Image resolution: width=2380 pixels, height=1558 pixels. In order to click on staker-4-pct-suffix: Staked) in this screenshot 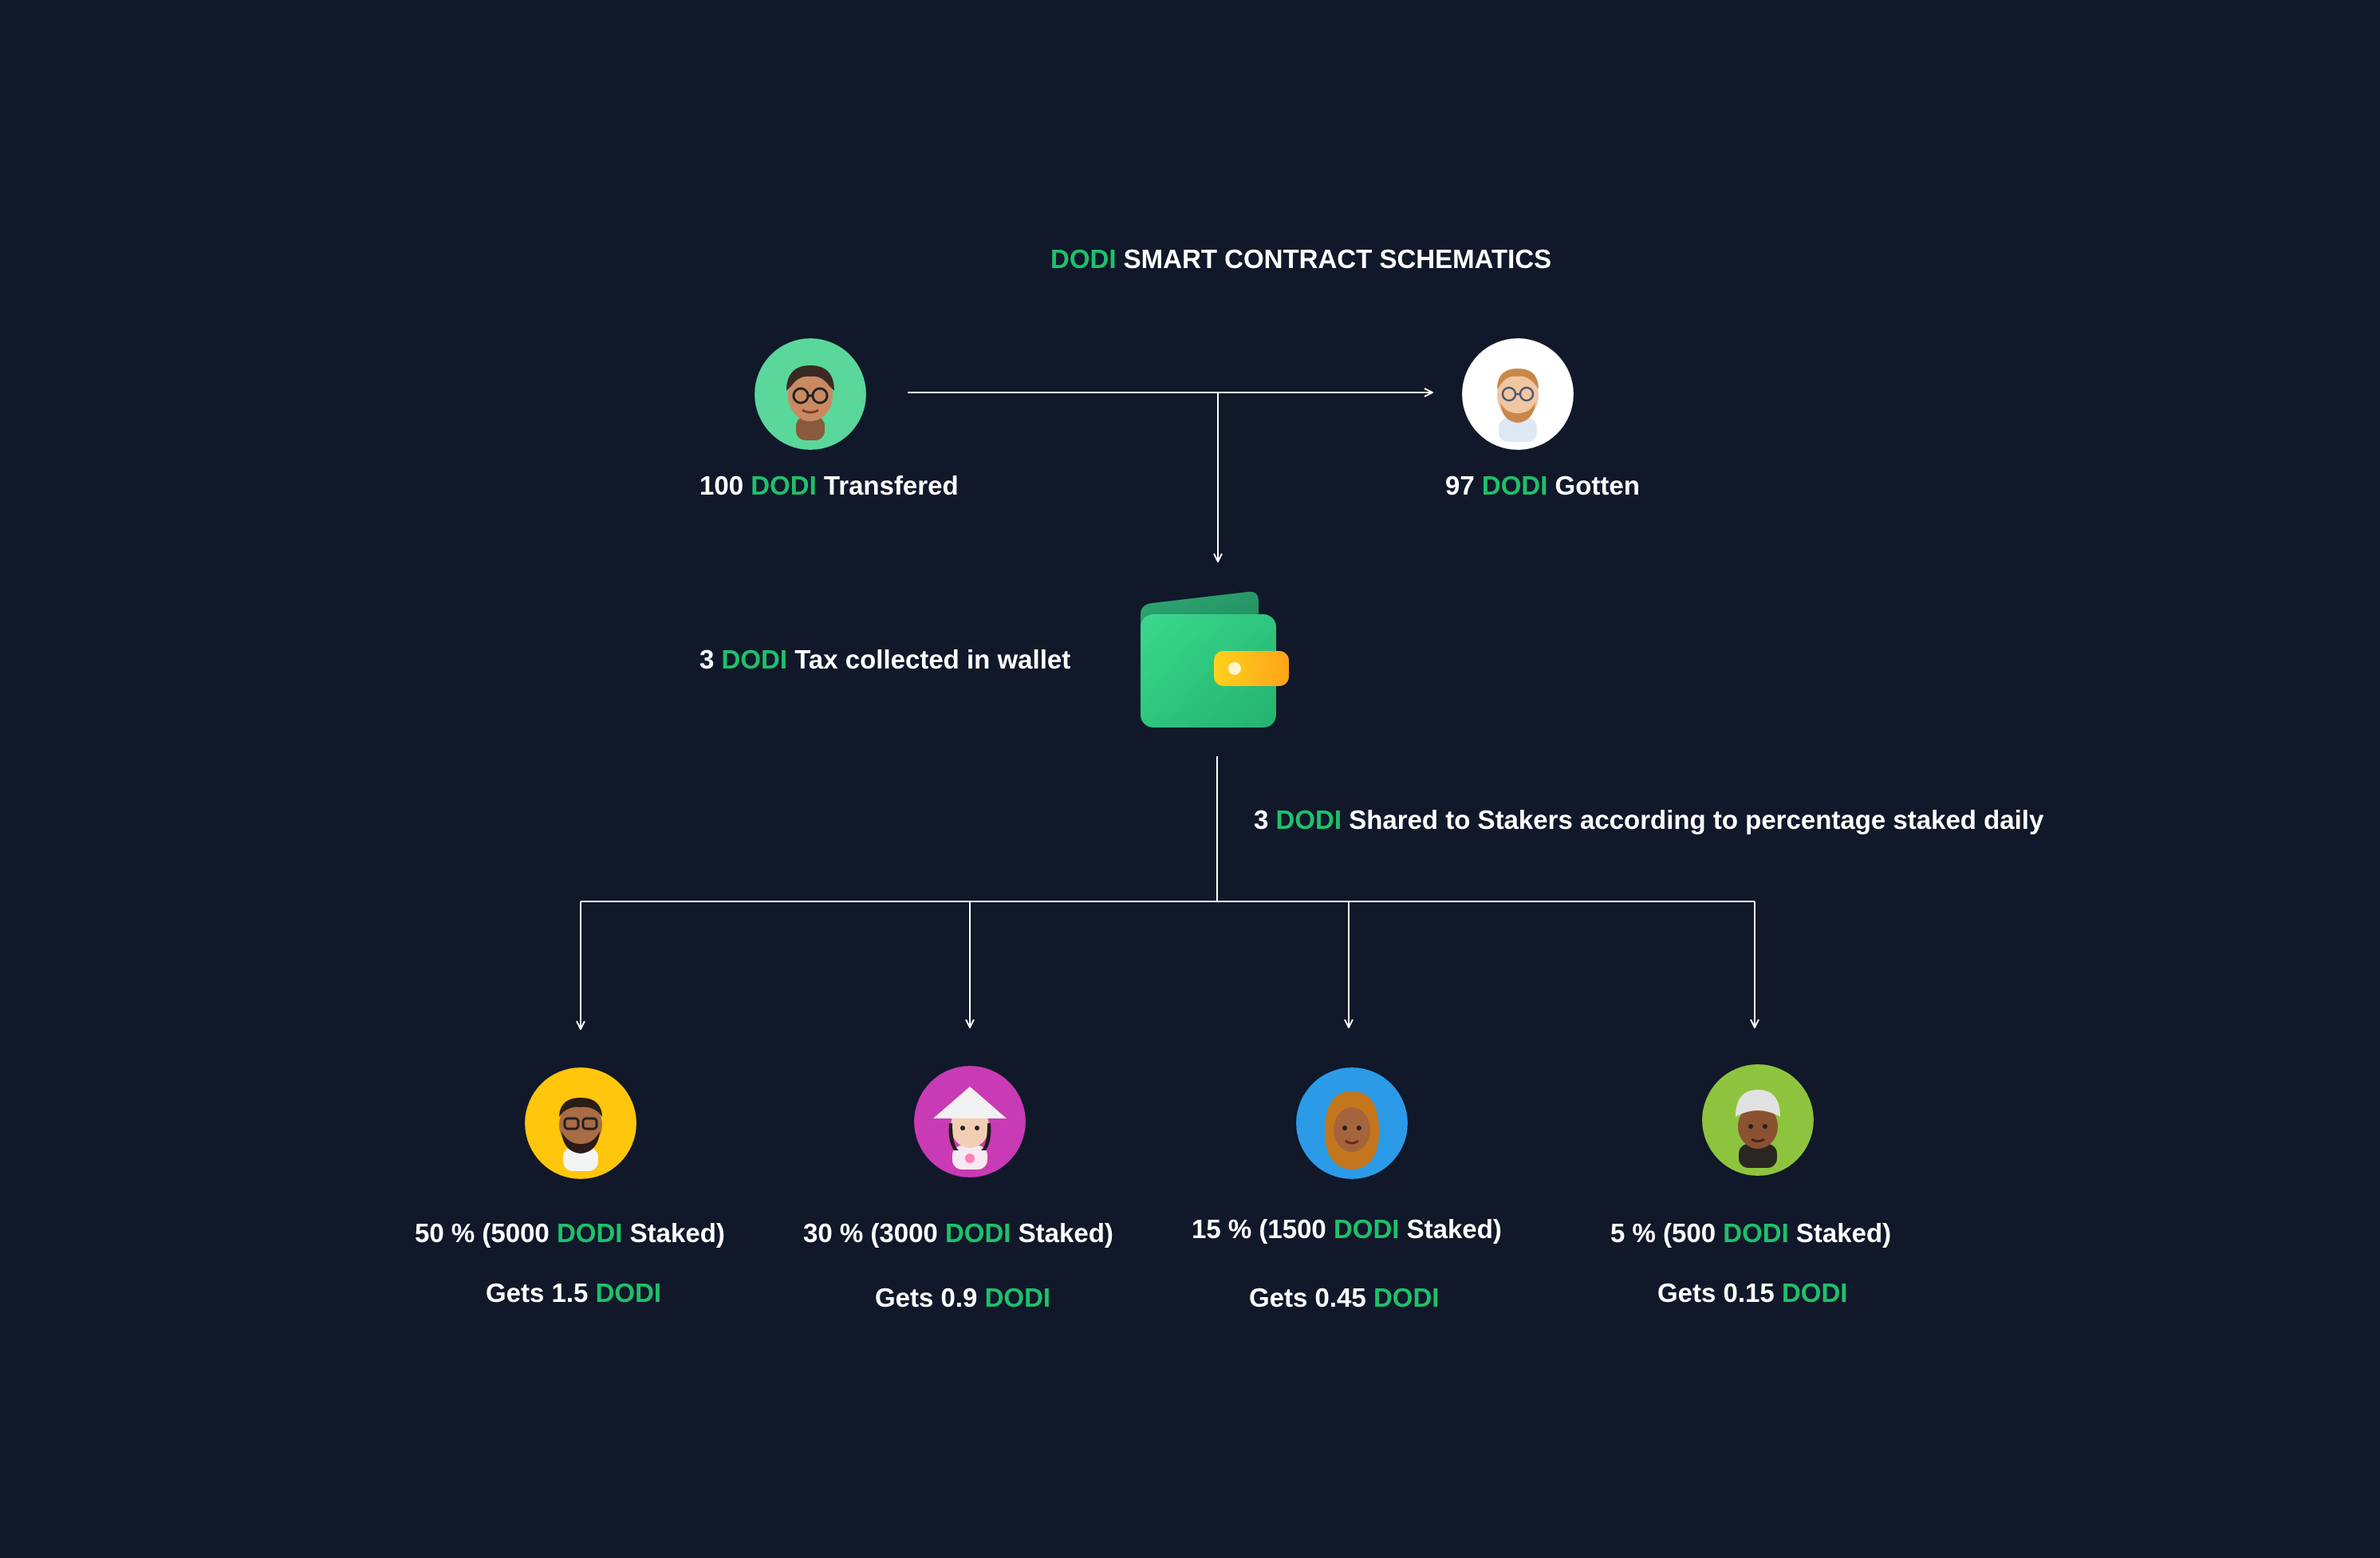, I will do `click(1840, 1233)`.